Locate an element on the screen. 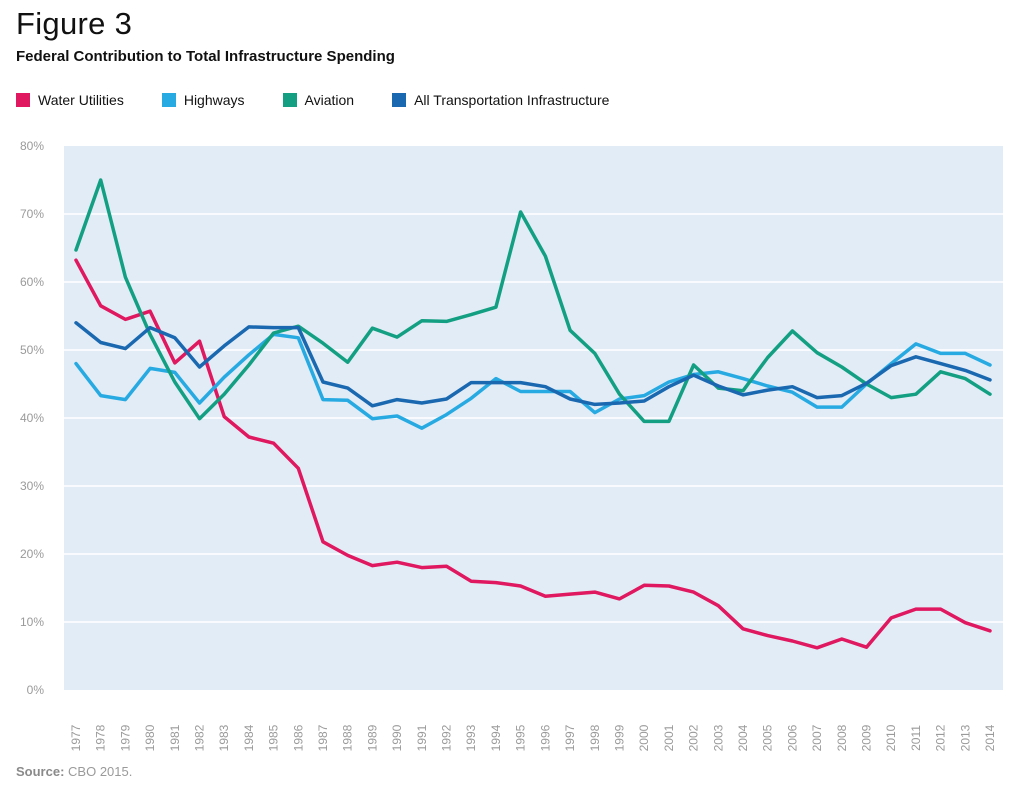 This screenshot has height=794, width=1024. x-tick-label: 2007 is located at coordinates (817, 737).